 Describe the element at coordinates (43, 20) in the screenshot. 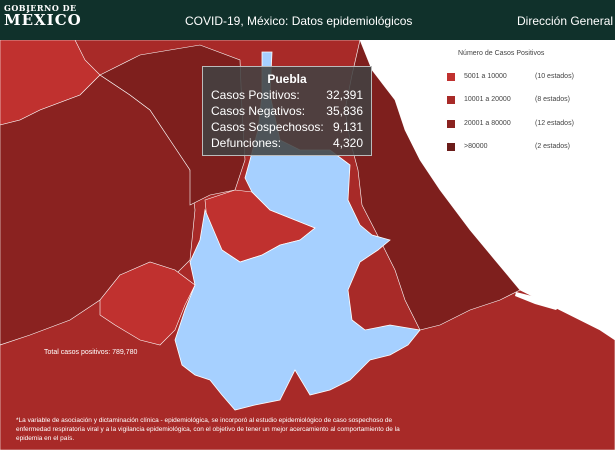

I see `logo-main-text: MÉXICO` at that location.